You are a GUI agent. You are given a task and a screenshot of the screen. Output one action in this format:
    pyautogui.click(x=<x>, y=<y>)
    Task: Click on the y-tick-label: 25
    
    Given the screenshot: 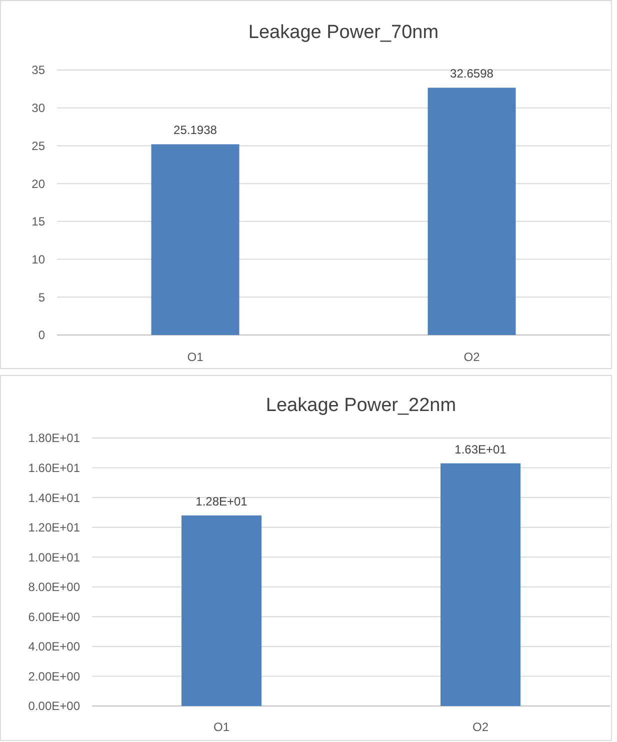 What is the action you would take?
    pyautogui.click(x=39, y=145)
    